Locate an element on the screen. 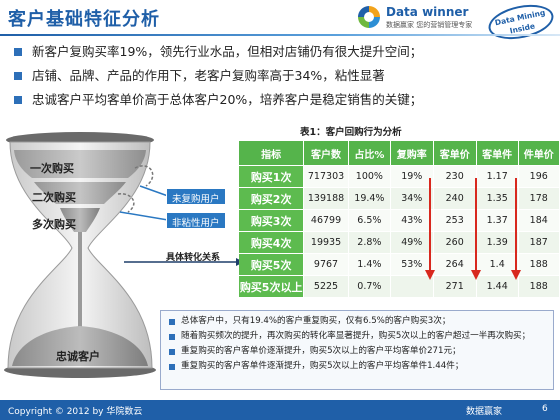 This screenshot has height=420, width=560. row-label: 购买5次 is located at coordinates (271, 264).